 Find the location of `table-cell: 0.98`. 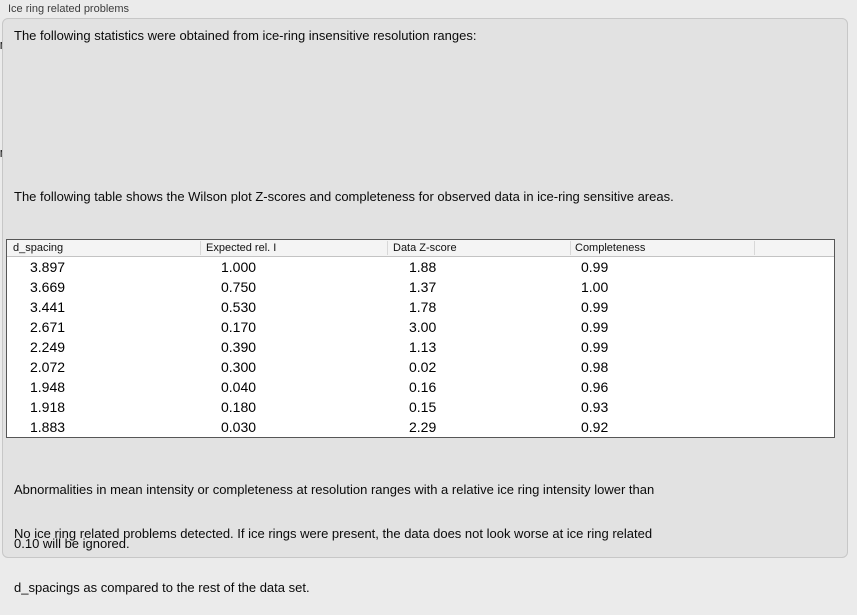

table-cell: 0.98 is located at coordinates (595, 367).